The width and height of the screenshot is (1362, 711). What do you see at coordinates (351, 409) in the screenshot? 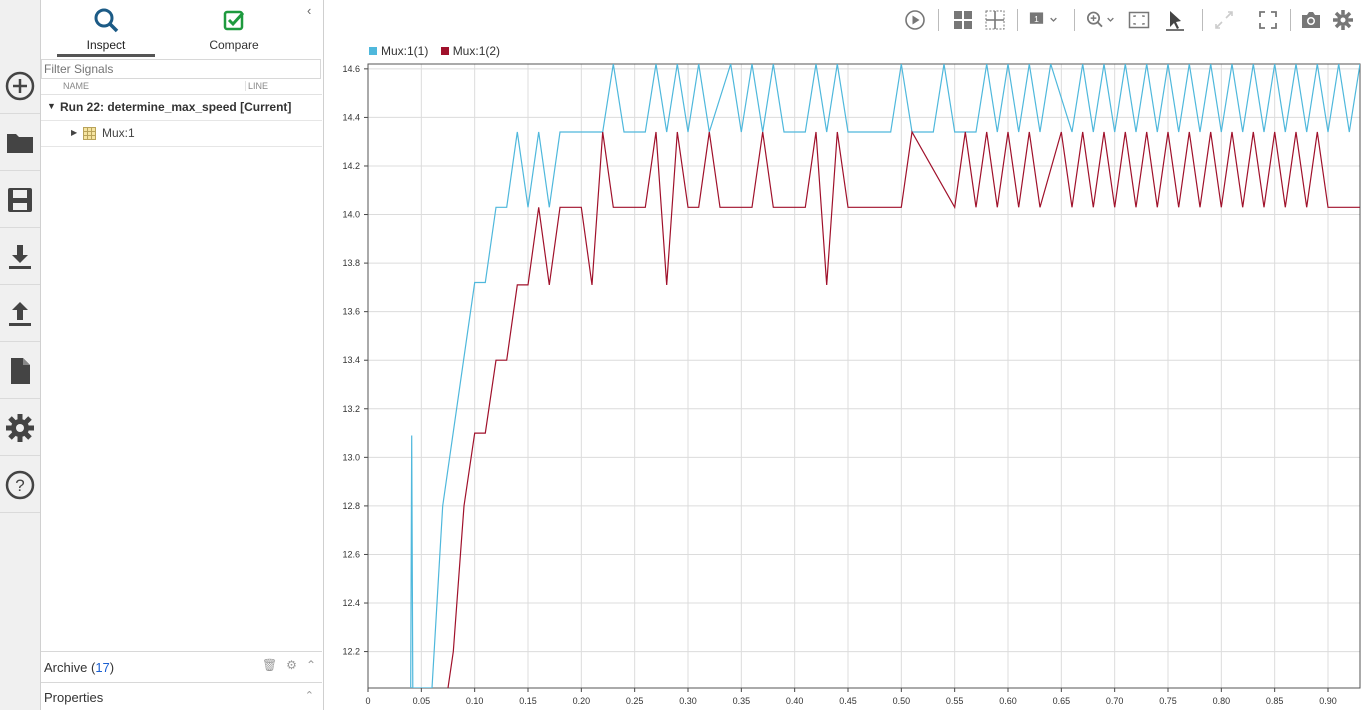
I see `y-tick-label: 13.2` at bounding box center [351, 409].